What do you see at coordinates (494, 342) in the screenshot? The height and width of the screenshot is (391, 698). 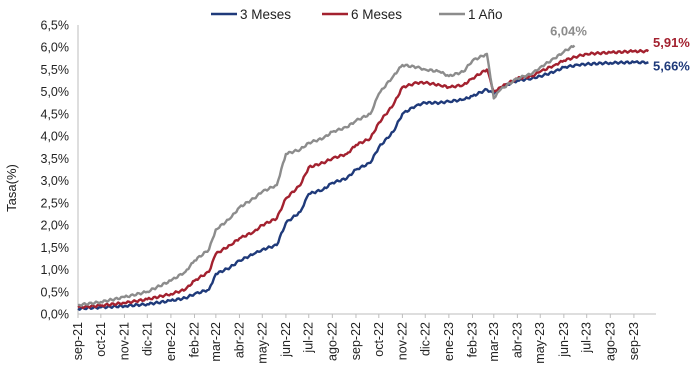 I see `x-tick-label: mar-23` at bounding box center [494, 342].